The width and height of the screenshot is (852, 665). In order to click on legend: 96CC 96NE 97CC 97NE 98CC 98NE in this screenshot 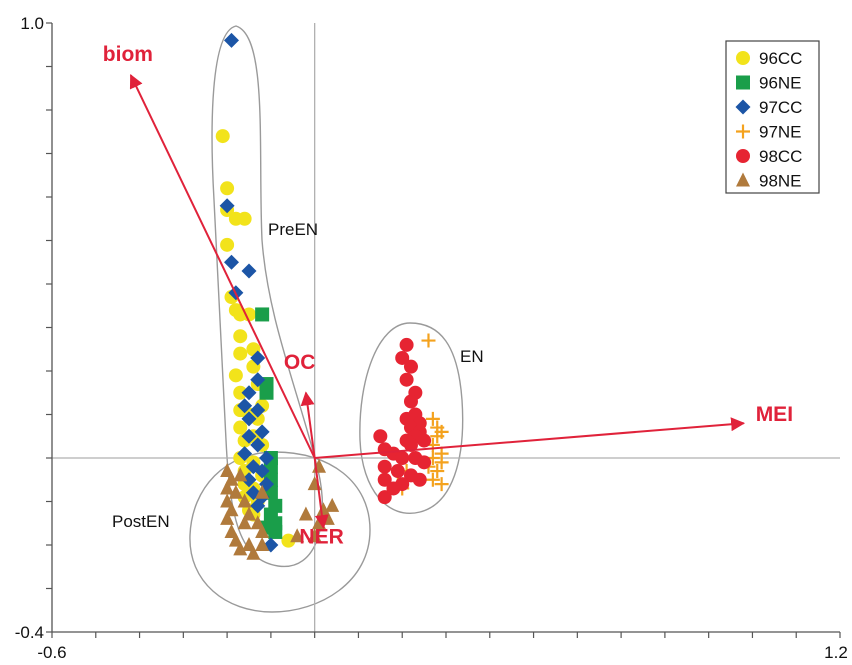, I will do `click(772, 117)`.